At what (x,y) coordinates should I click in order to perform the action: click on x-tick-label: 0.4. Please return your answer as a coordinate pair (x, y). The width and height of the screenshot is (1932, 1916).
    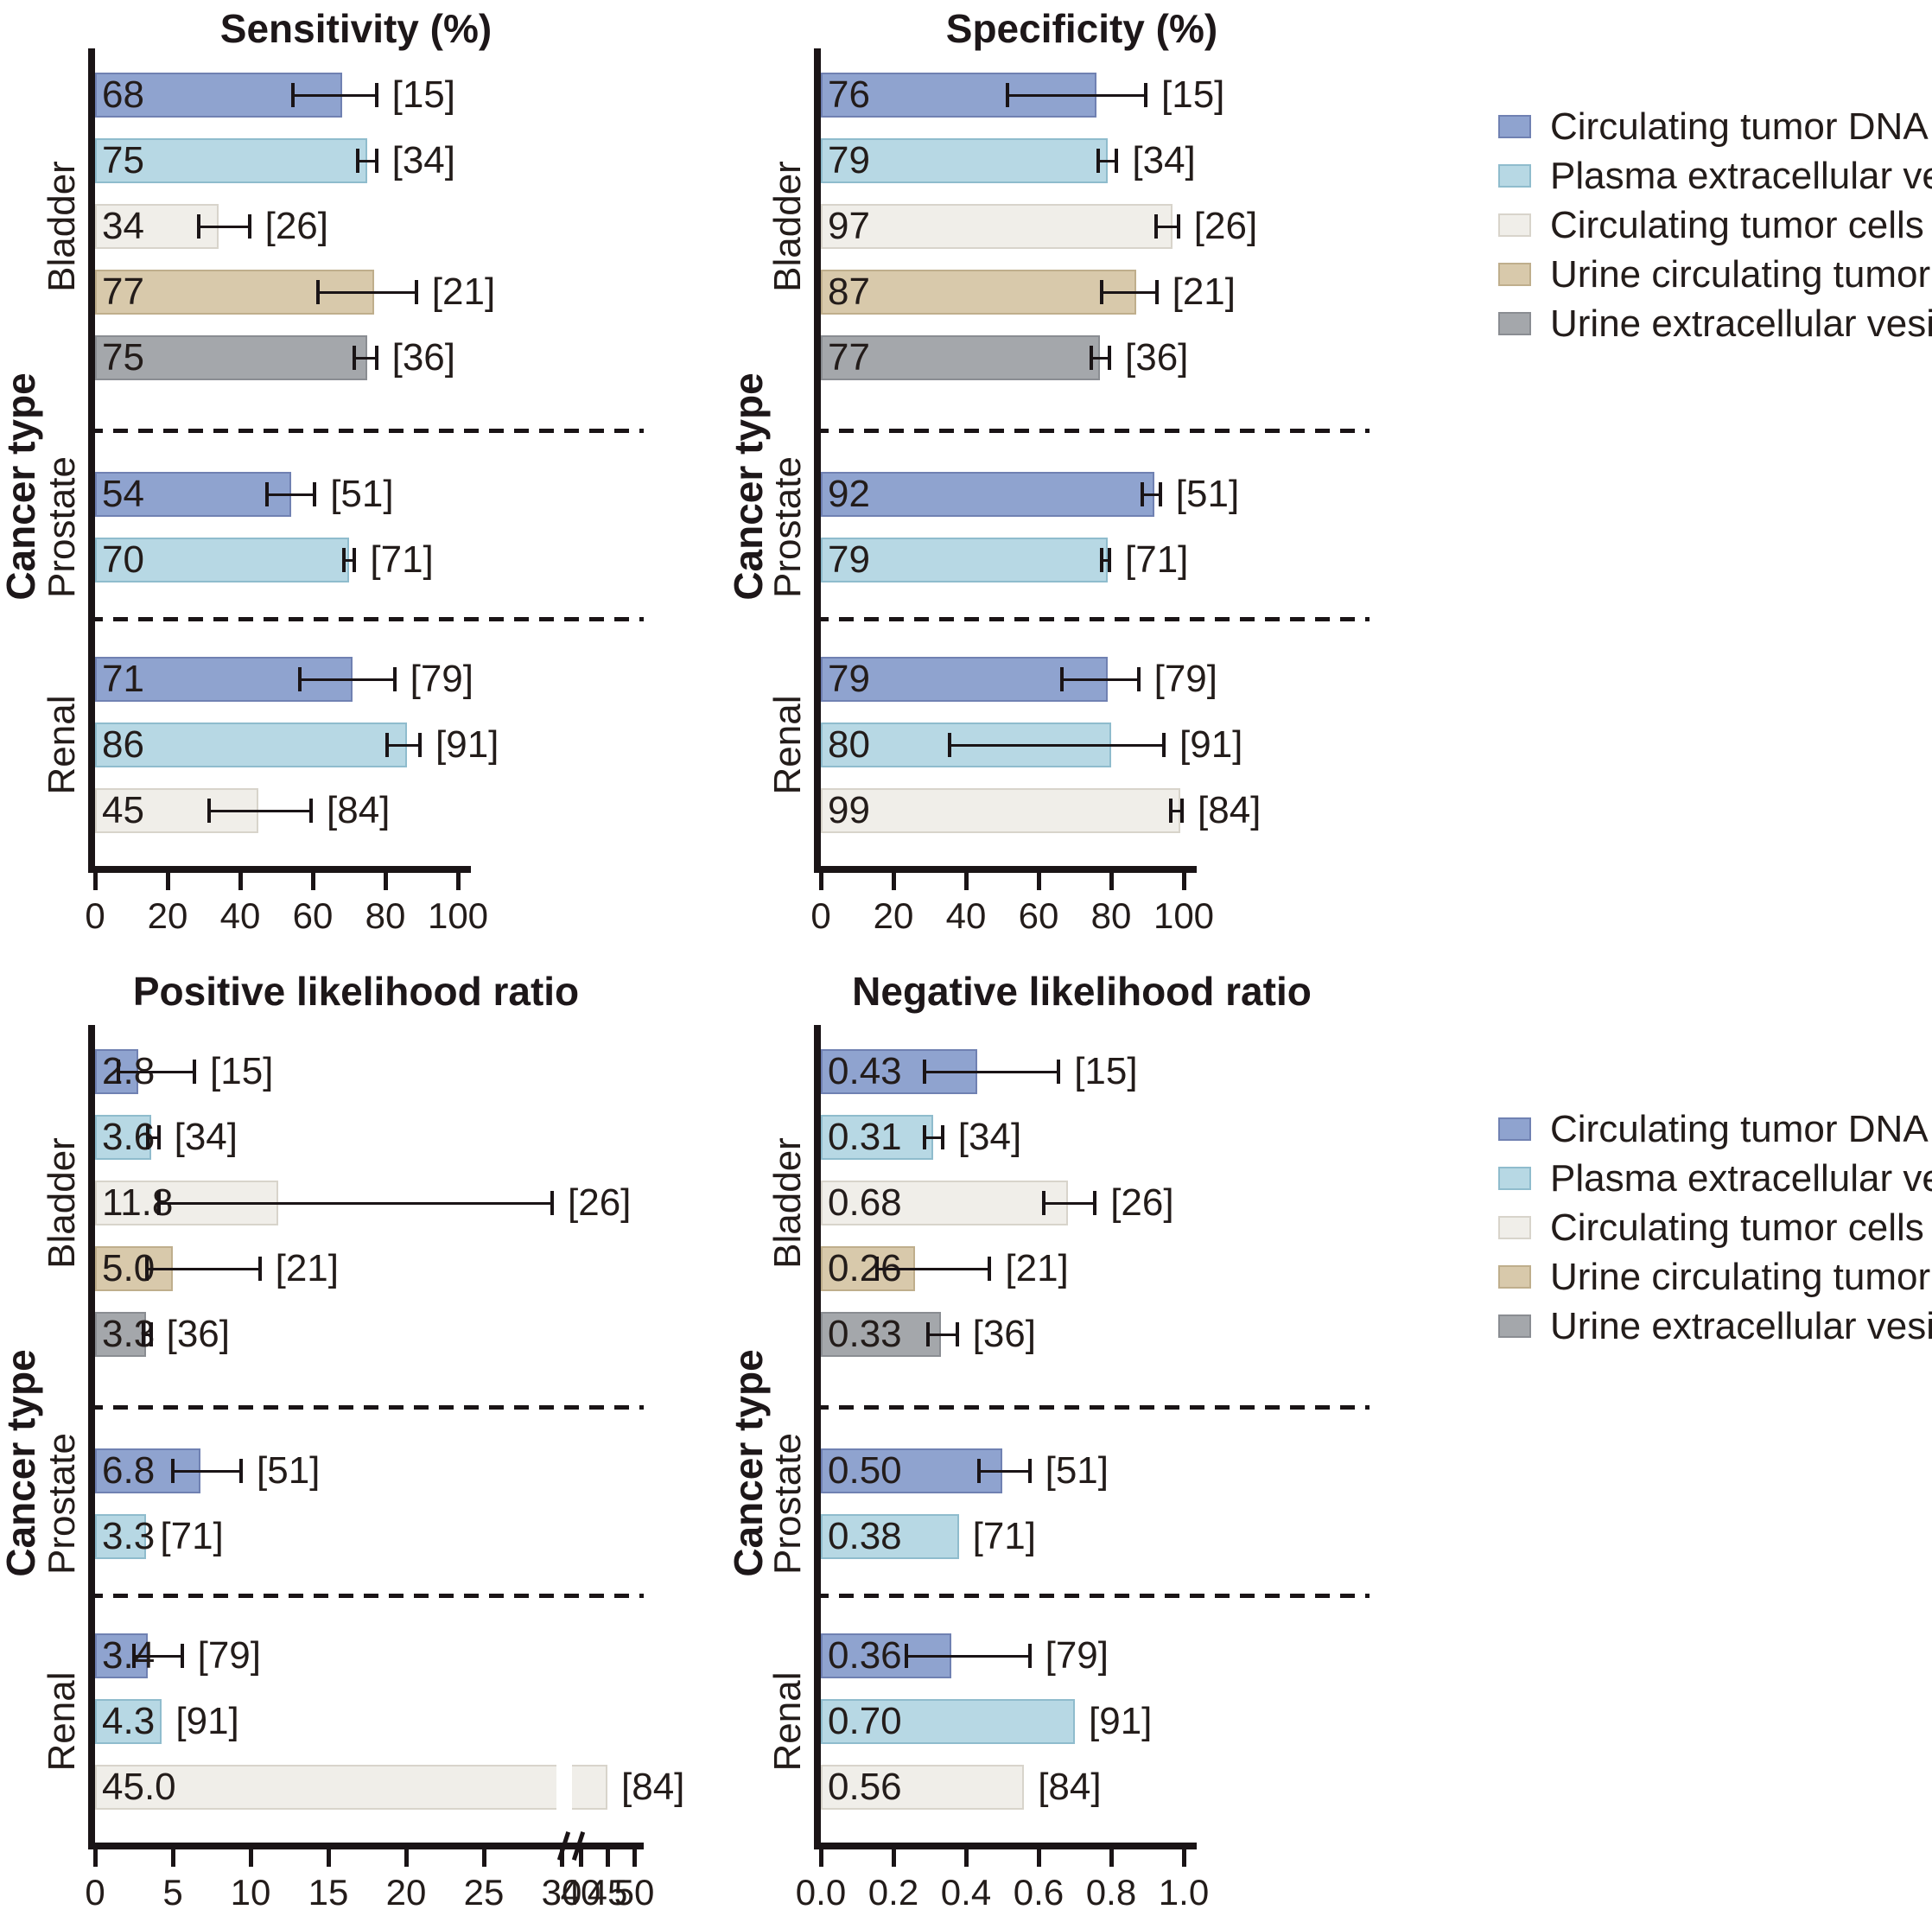
    Looking at the image, I should click on (966, 1893).